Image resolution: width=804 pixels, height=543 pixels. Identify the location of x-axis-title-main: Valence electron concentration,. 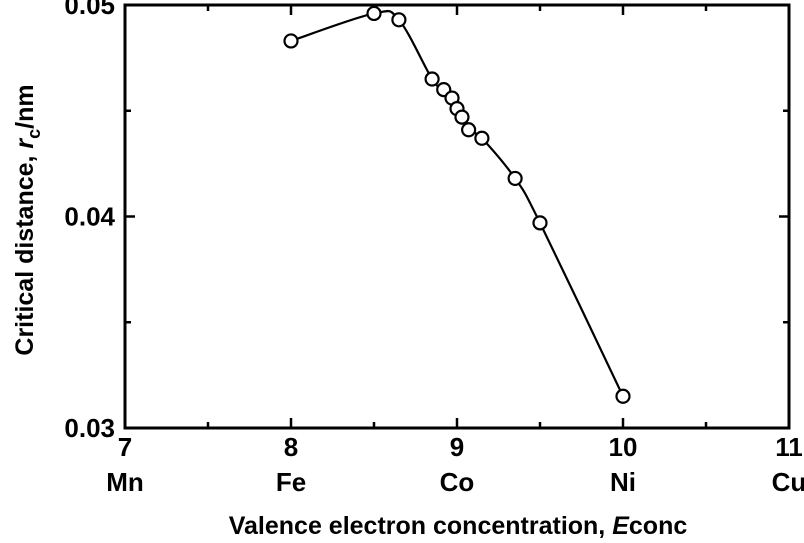
(420, 526).